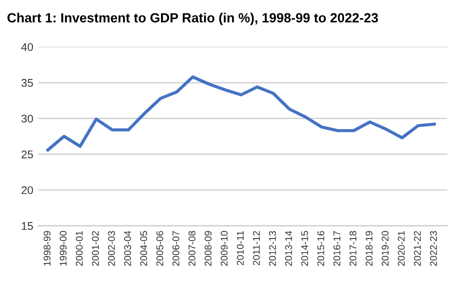 The height and width of the screenshot is (284, 461). What do you see at coordinates (256, 248) in the screenshot?
I see `x-tick-label: 2011-12` at bounding box center [256, 248].